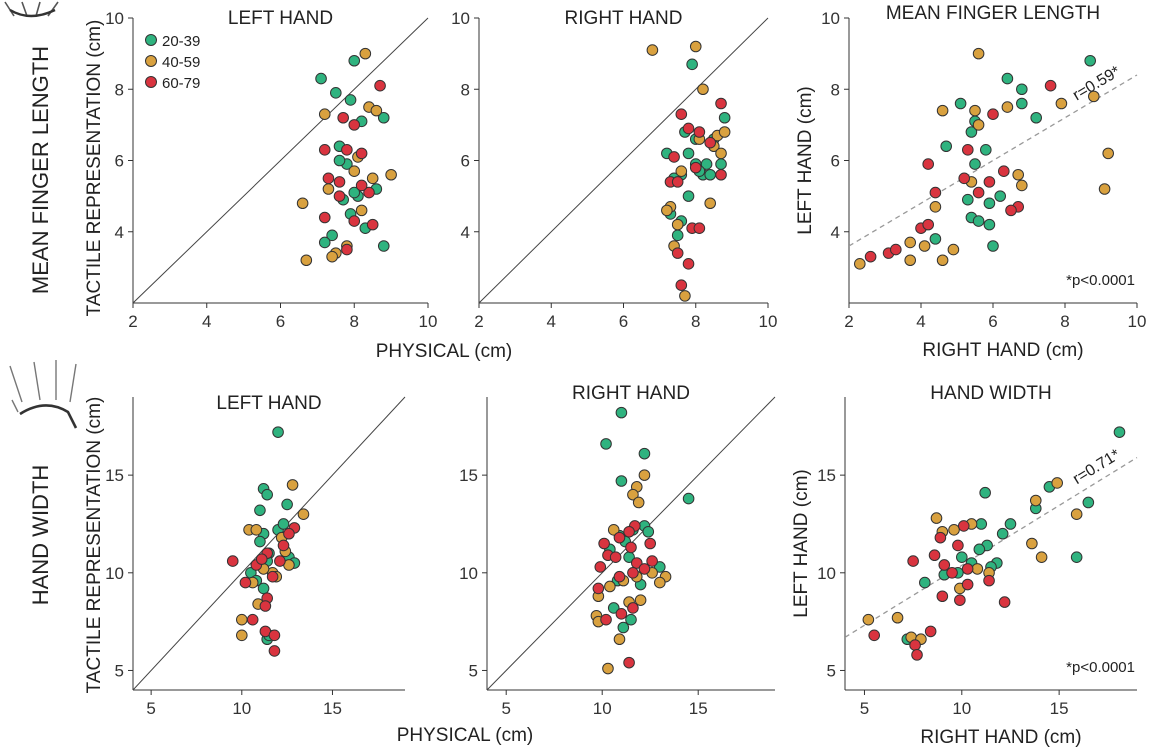  What do you see at coordinates (805, 160) in the screenshot?
I see `y-axis-label: LEFT HAND (cm)` at bounding box center [805, 160].